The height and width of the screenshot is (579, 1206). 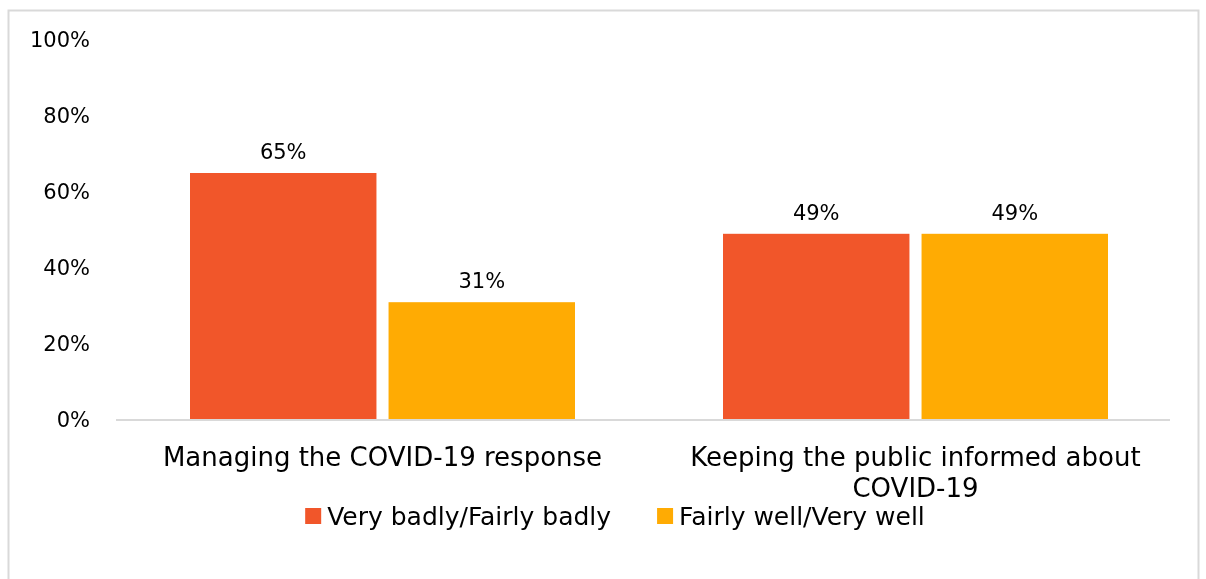 What do you see at coordinates (482, 281) in the screenshot?
I see `data-label: 31%` at bounding box center [482, 281].